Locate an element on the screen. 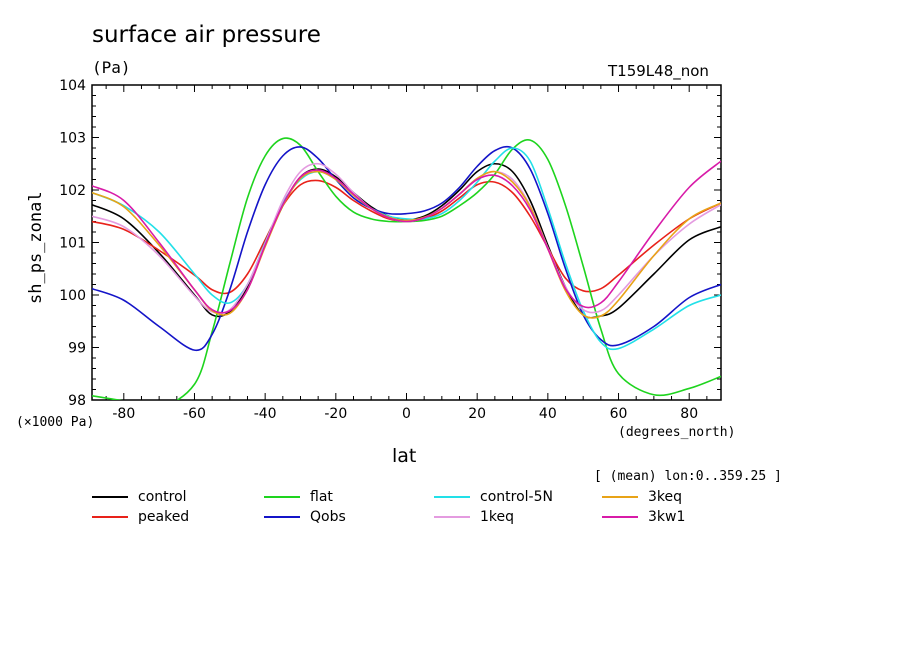  mean-note: [ (mean) lon:0..359.25 ] is located at coordinates (688, 476).